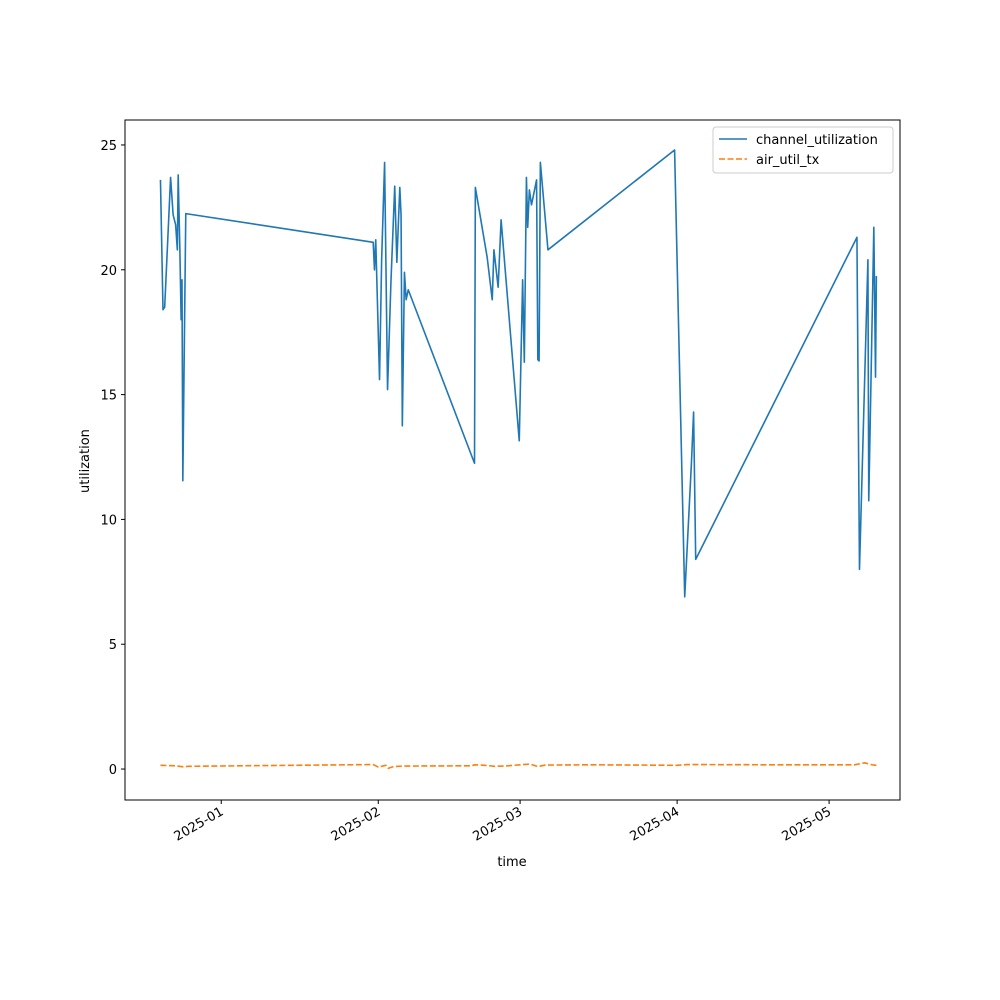 The image size is (1000, 1000). I want to click on series-line-air-util-tx, so click(518, 766).